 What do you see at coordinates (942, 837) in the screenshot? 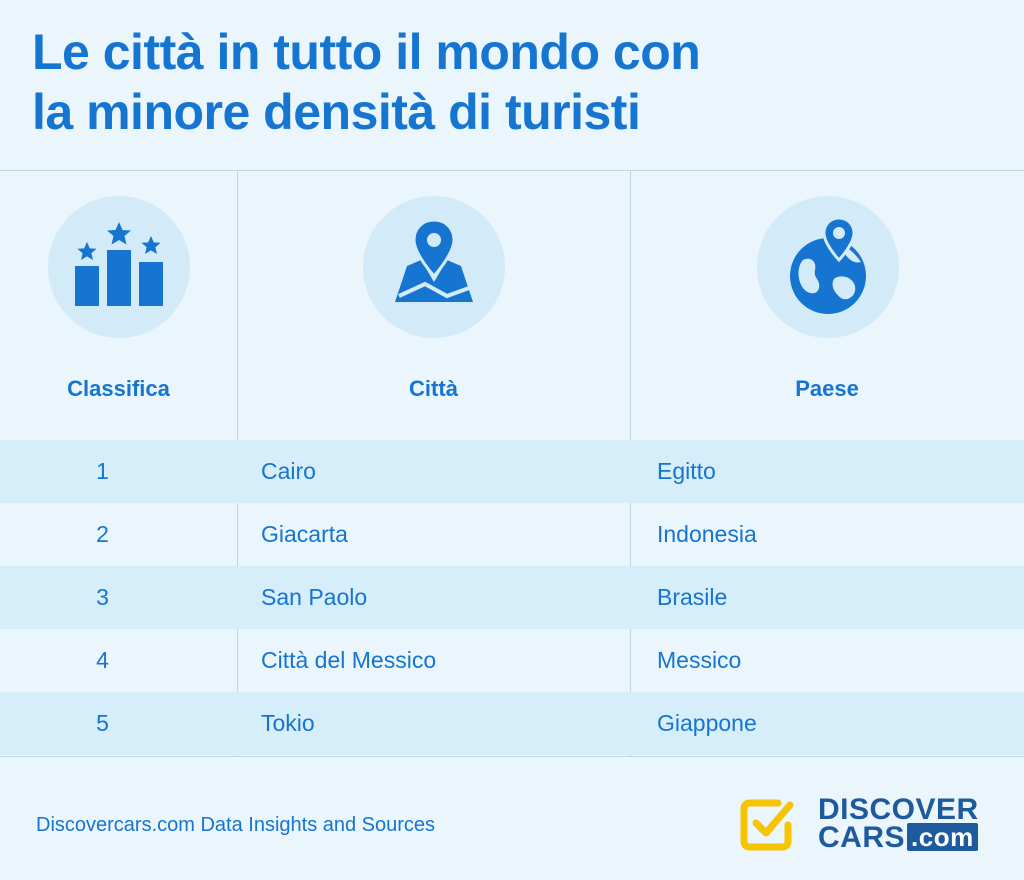
I see `logo-com-badge: .com` at bounding box center [942, 837].